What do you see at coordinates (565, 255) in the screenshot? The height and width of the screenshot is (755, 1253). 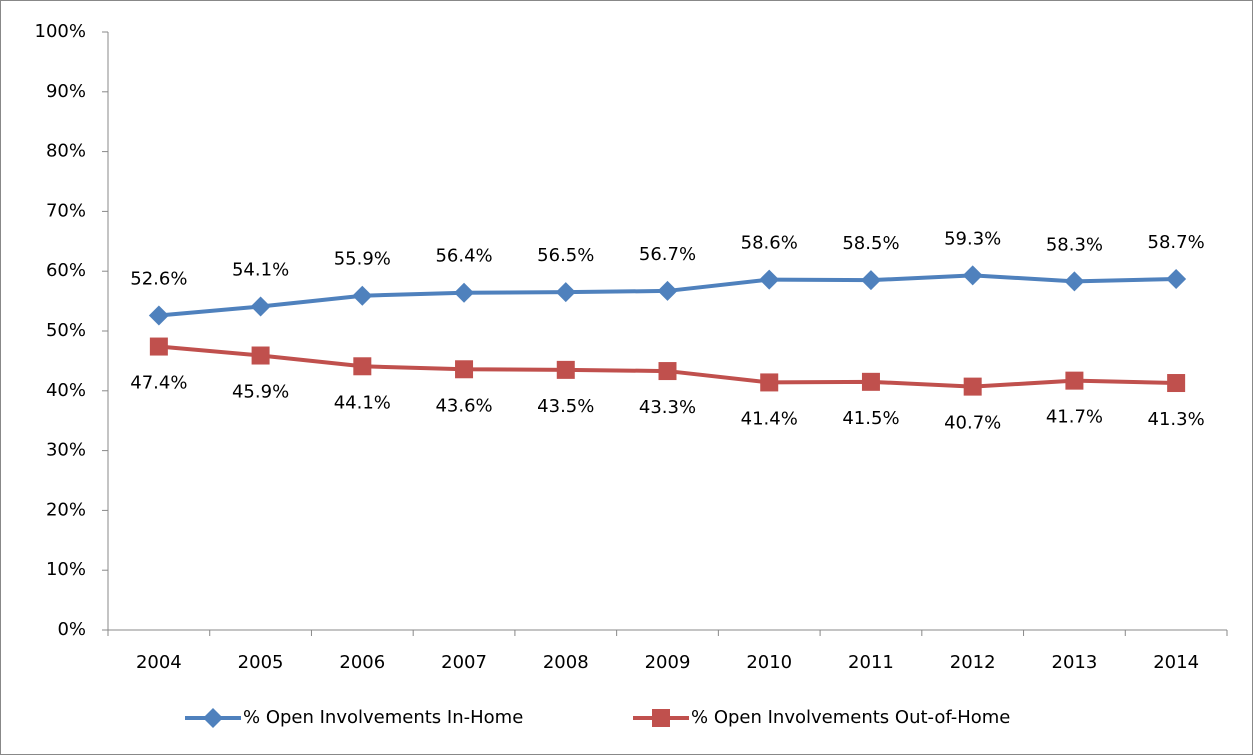 I see `data-label: 56.5%` at bounding box center [565, 255].